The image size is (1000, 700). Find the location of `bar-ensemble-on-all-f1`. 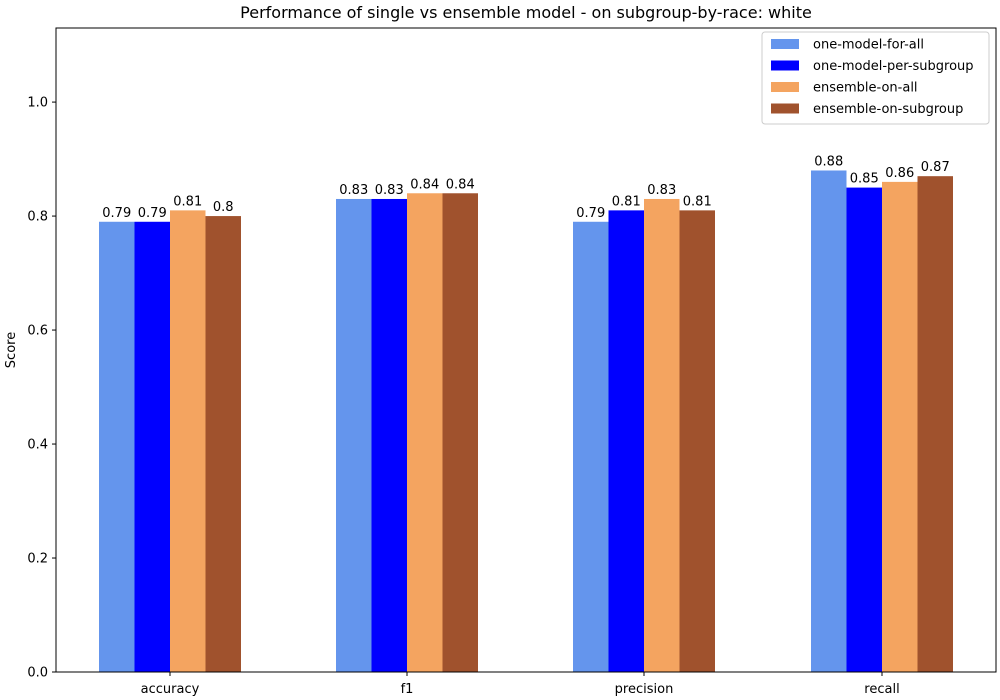

bar-ensemble-on-all-f1 is located at coordinates (425, 432).